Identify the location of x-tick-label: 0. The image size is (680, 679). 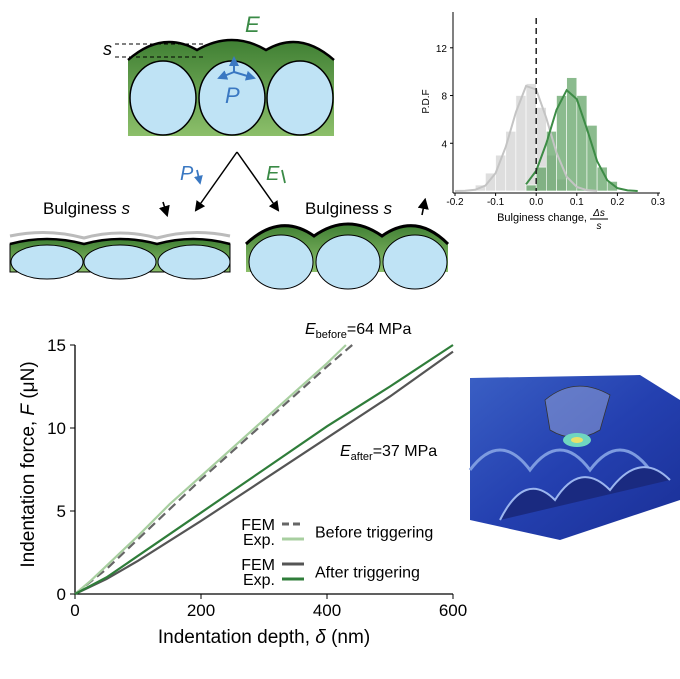
(74, 610).